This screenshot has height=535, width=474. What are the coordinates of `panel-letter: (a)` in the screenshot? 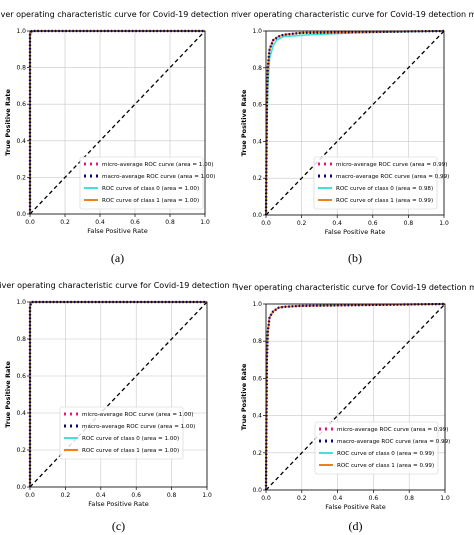 It's located at (117, 258).